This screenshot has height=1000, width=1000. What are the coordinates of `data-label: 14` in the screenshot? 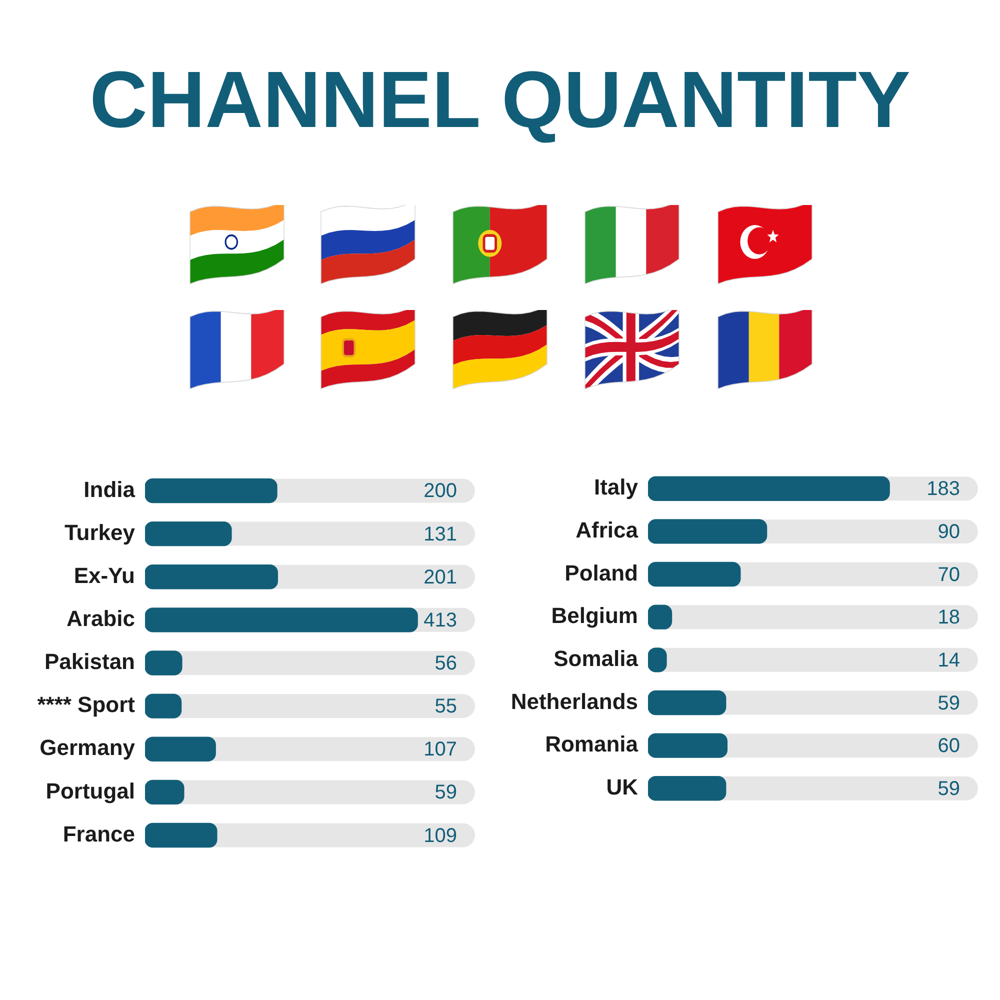 It's located at (949, 660).